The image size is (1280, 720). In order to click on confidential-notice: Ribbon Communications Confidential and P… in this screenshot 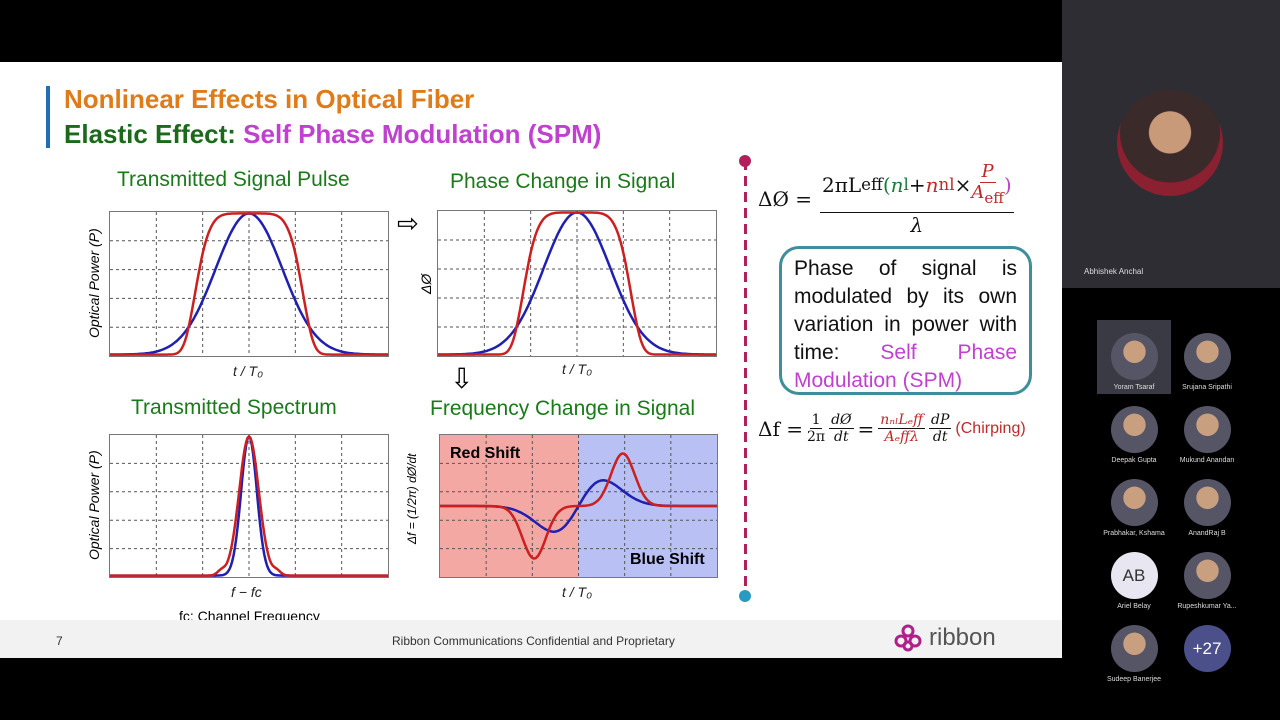, I will do `click(533, 641)`.